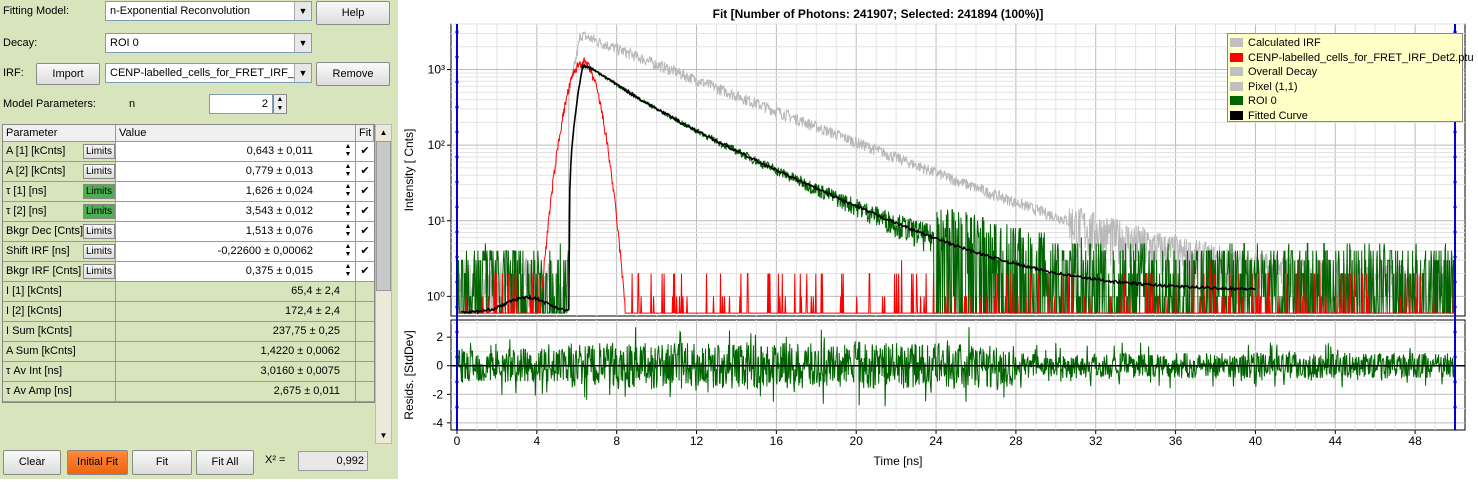 The width and height of the screenshot is (1478, 482). I want to click on scroll-thumb, so click(383, 216).